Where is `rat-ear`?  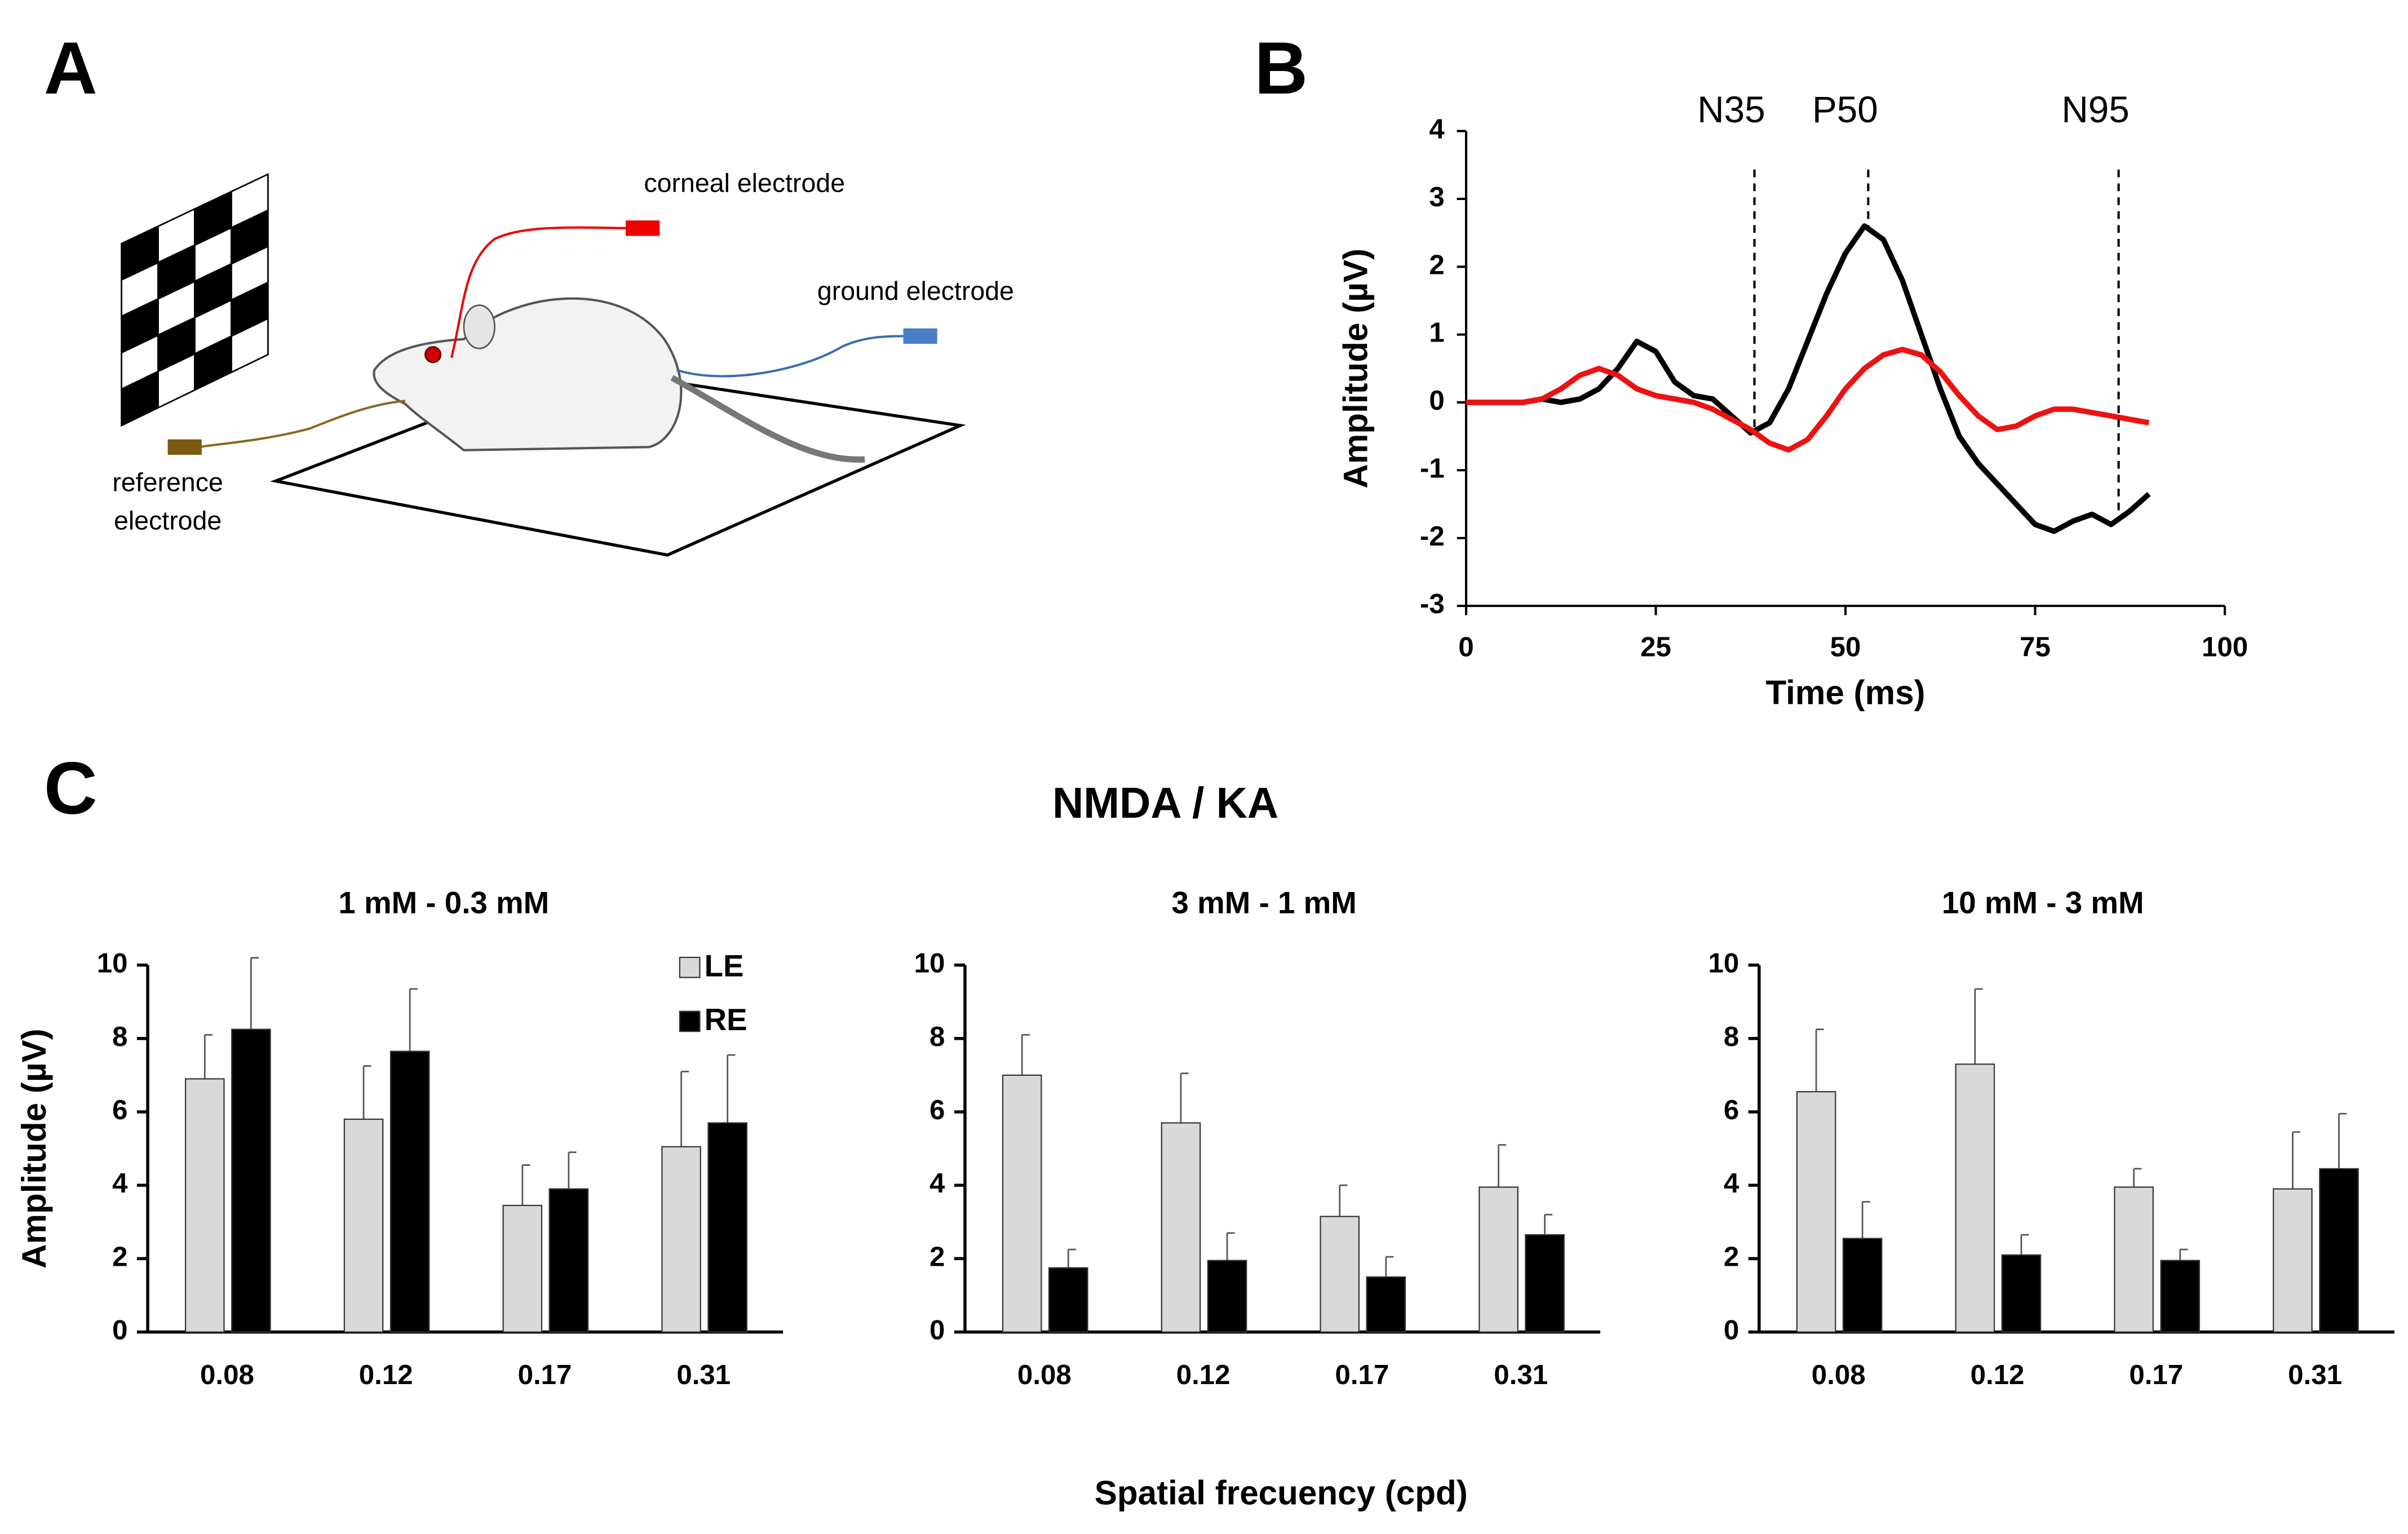 rat-ear is located at coordinates (479, 326).